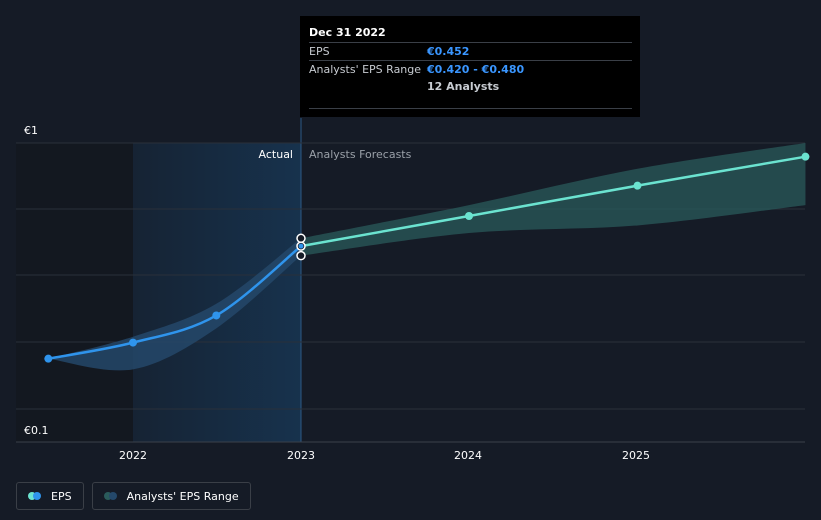 The width and height of the screenshot is (821, 520). I want to click on tooltip-range-label: Analysts' EPS Range, so click(365, 69).